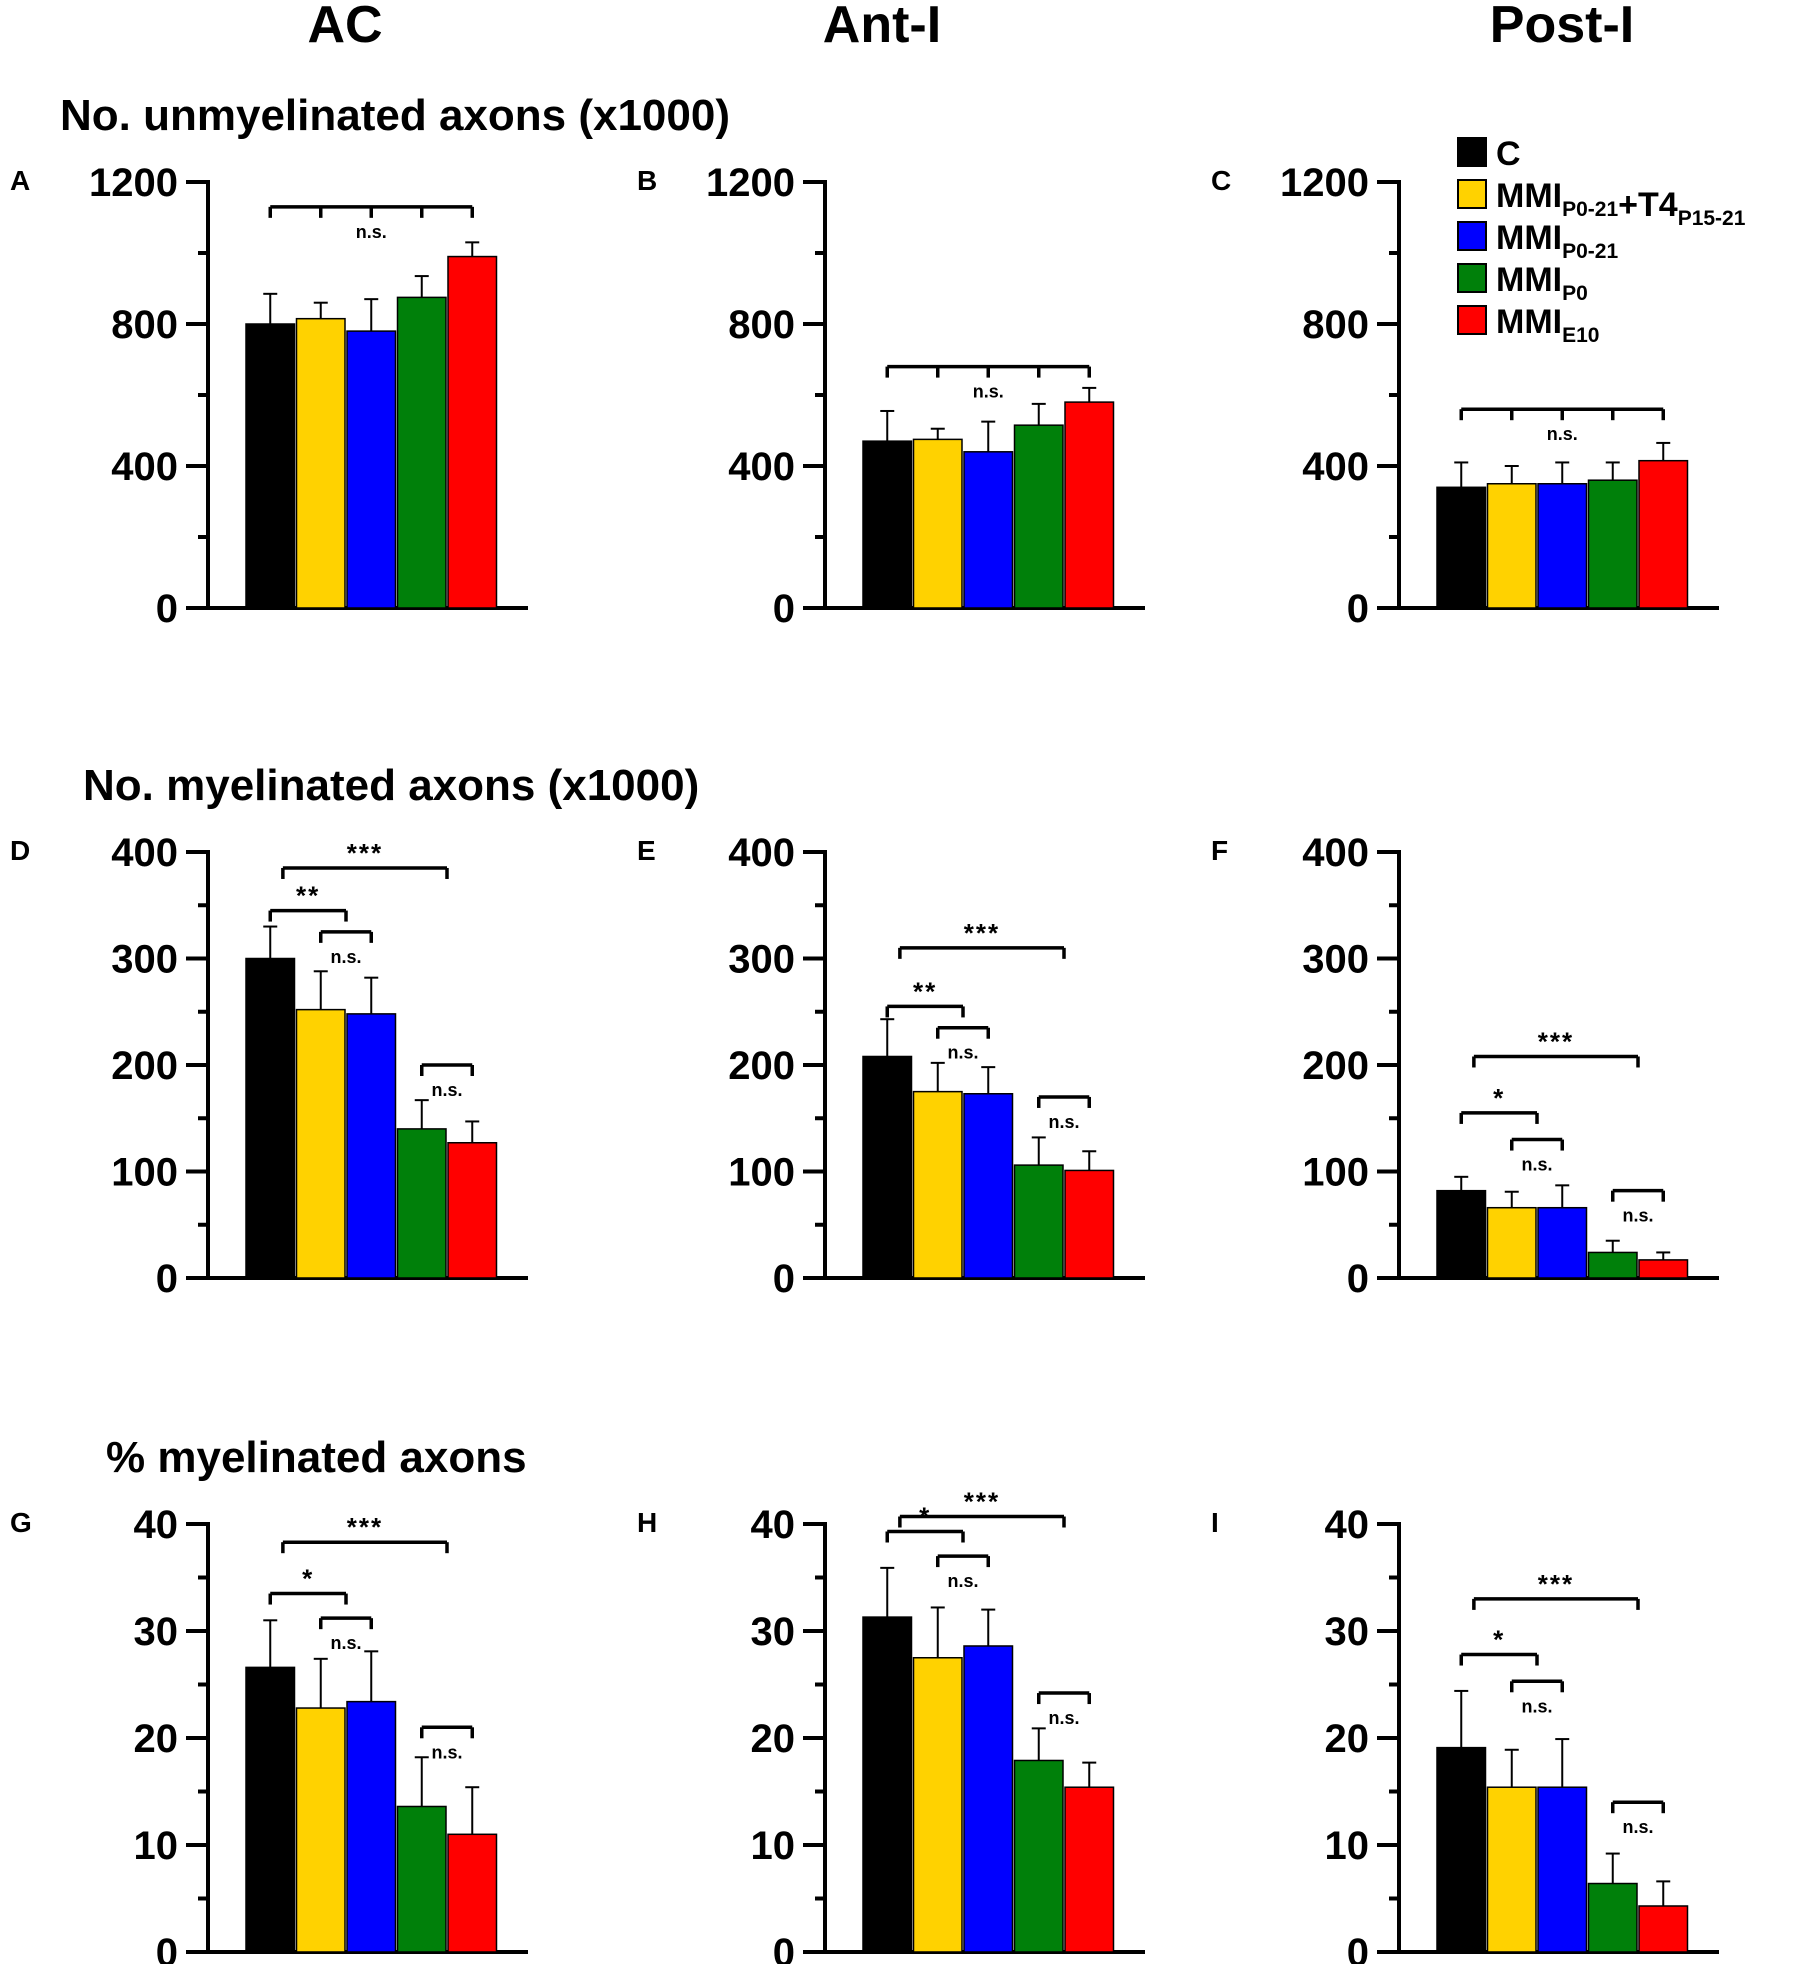 This screenshot has width=1800, height=1964. Describe the element at coordinates (970, 27) in the screenshot. I see `column-headers: AC Ant-I Post-I` at that location.